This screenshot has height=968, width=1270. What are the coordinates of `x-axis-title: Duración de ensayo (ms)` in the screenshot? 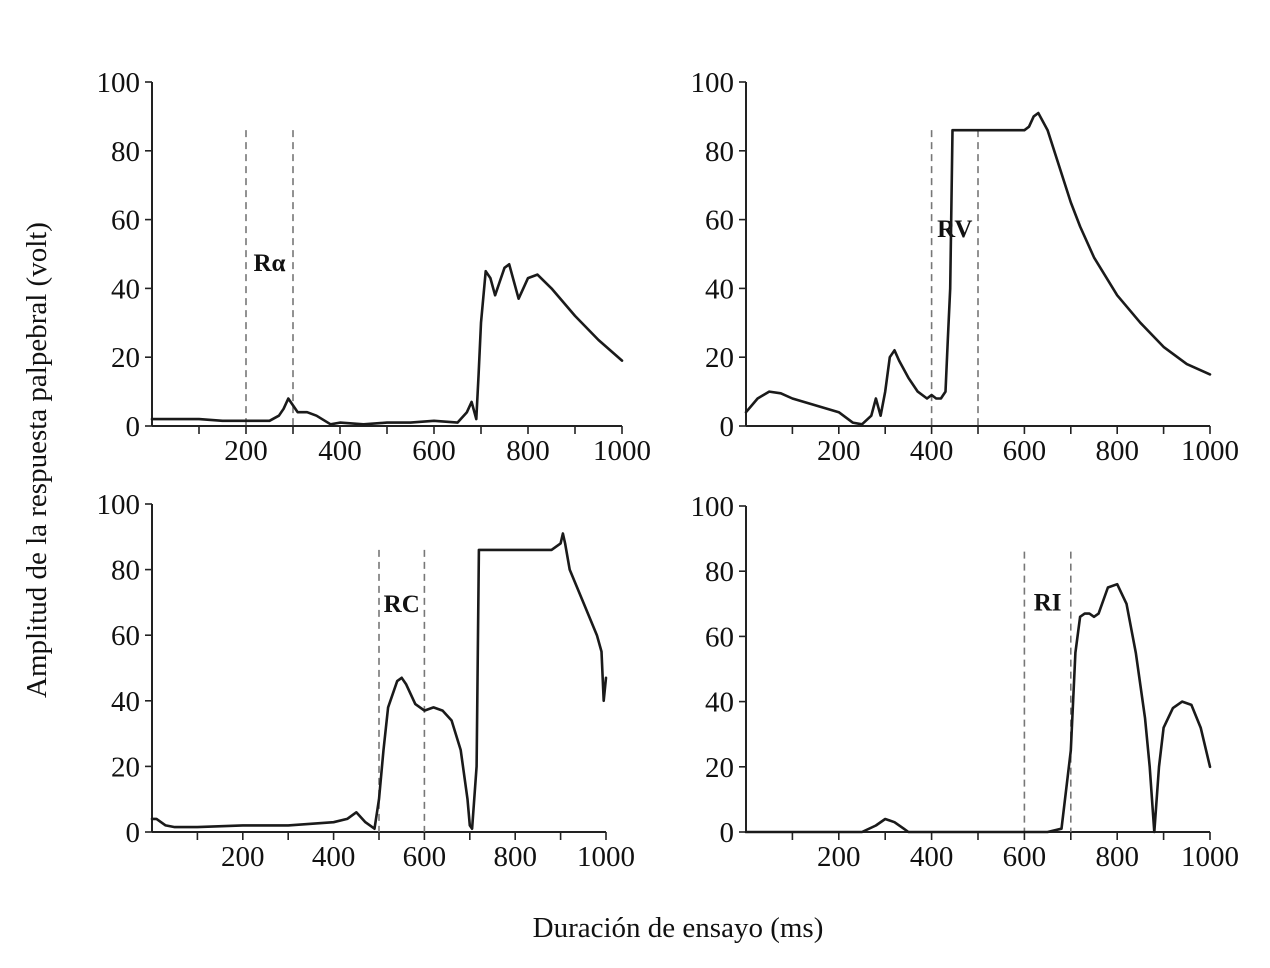 It's located at (678, 928).